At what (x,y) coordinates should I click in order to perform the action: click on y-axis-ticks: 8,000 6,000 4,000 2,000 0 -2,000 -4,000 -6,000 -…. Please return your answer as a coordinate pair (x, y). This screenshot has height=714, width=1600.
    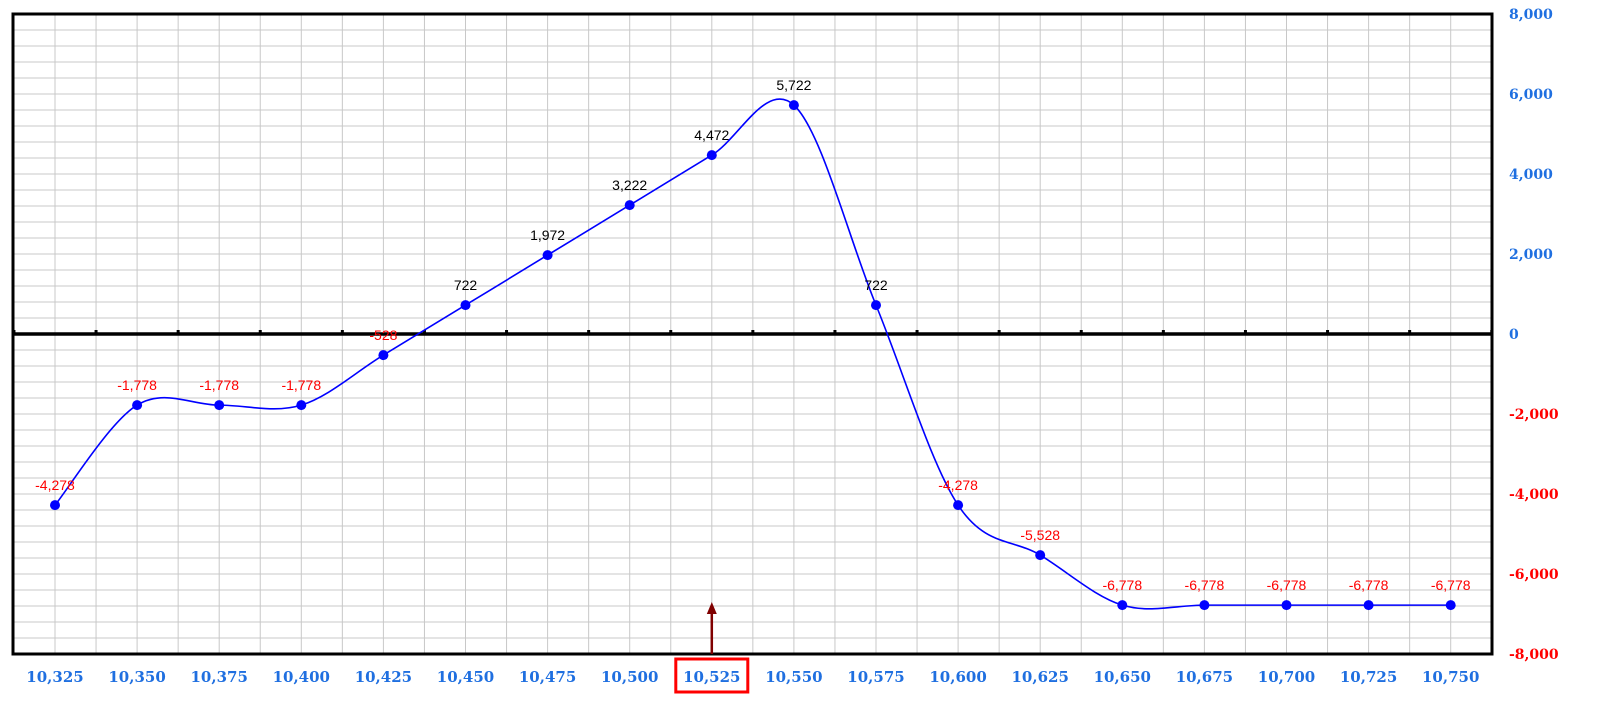
    Looking at the image, I should click on (1534, 335).